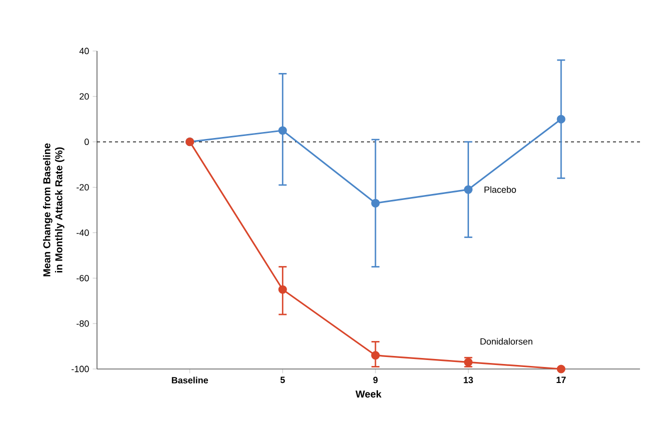 The image size is (657, 447). I want to click on x-tick-label: 13, so click(468, 380).